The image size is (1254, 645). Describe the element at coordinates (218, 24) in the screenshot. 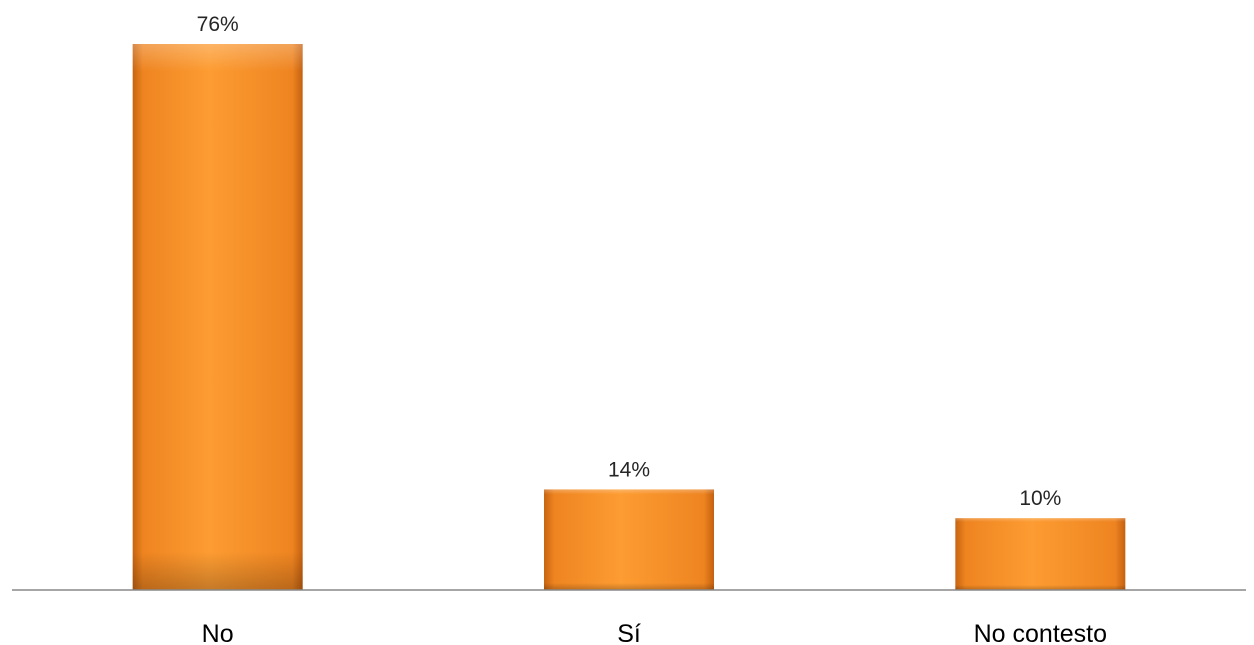

I see `data-label: 76%` at that location.